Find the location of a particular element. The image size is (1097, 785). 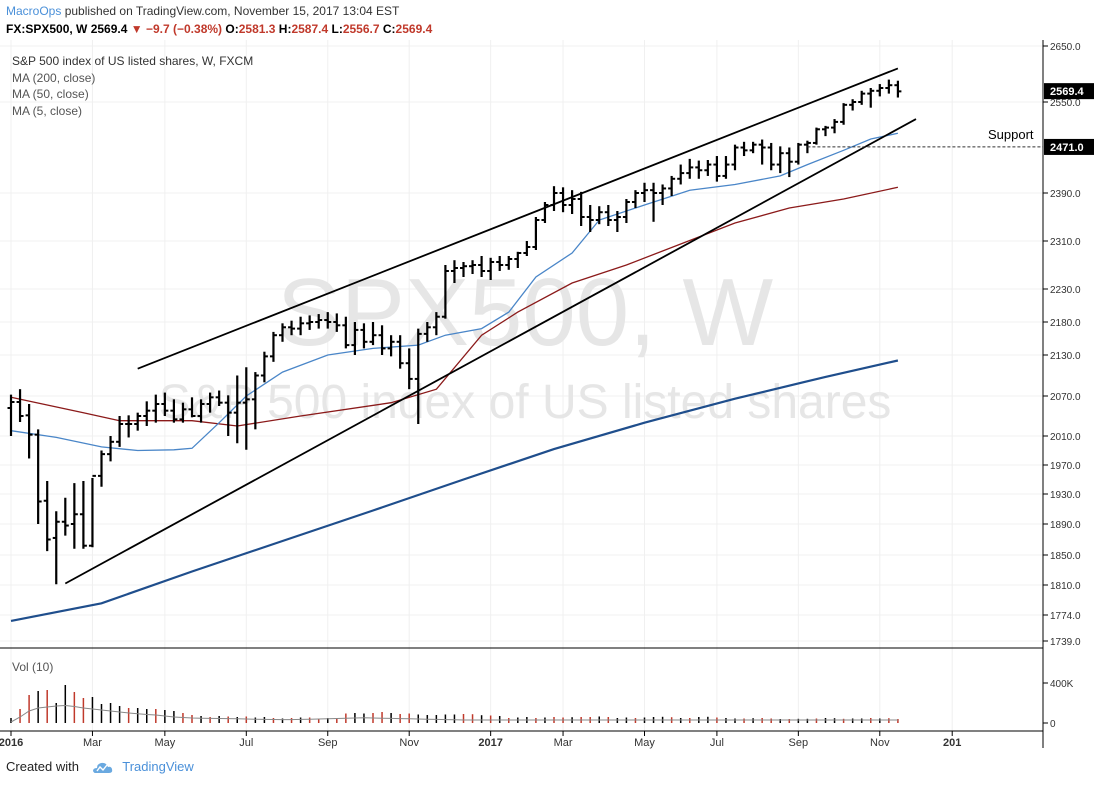

support-price-tag: 2471.0 is located at coordinates (1069, 146).